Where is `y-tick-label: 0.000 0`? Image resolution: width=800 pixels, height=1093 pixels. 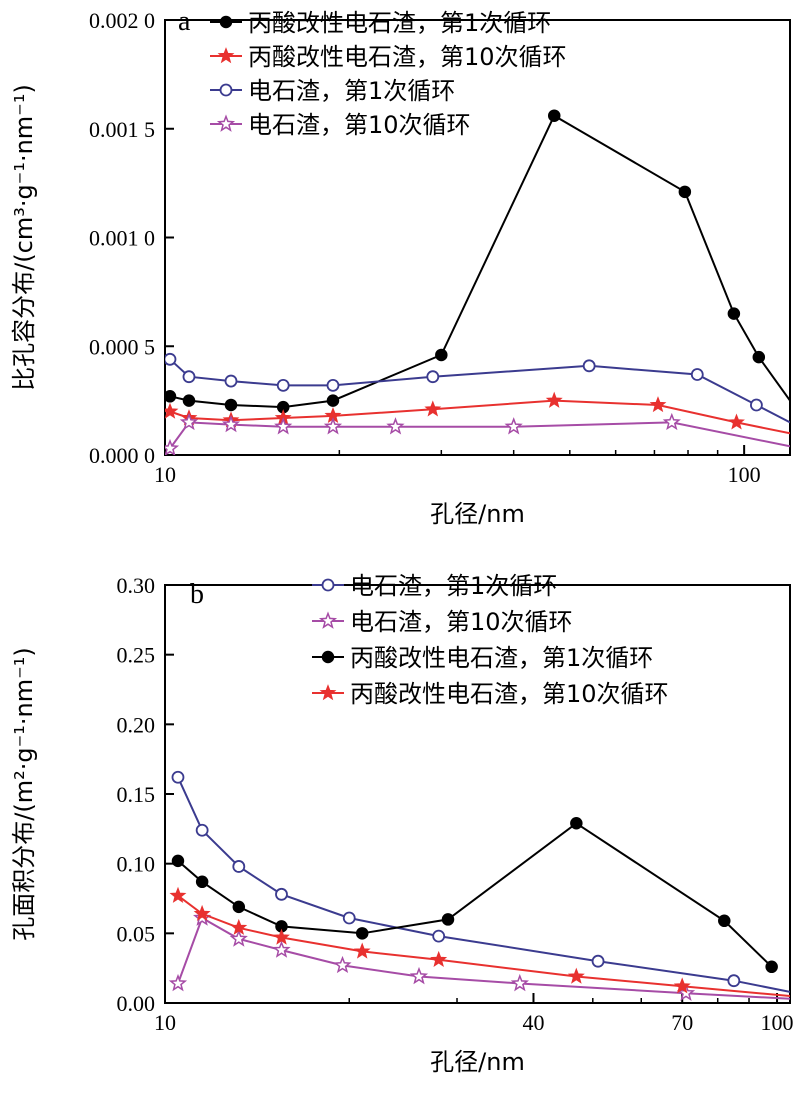 y-tick-label: 0.000 0 is located at coordinates (122, 455).